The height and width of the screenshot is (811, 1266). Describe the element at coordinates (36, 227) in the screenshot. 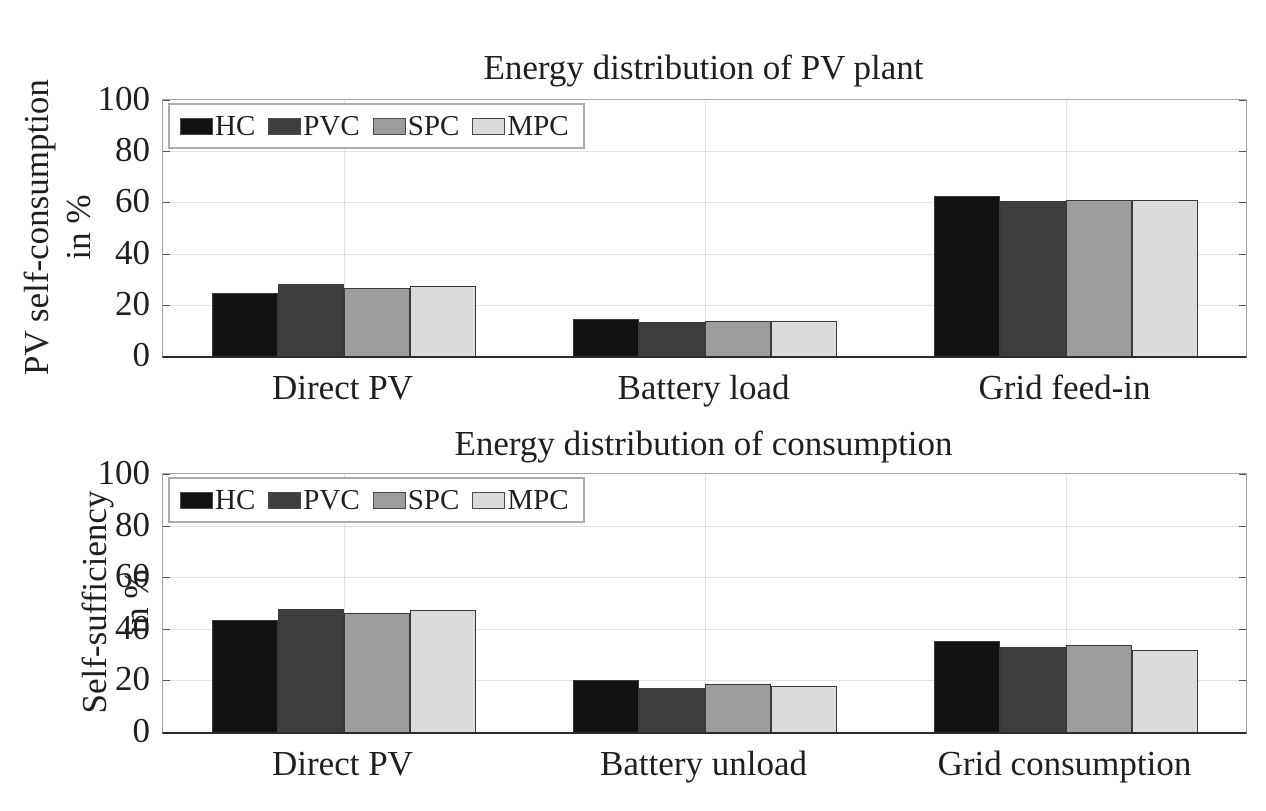

I see `y-axis-label-line1: PV self-consumption` at that location.